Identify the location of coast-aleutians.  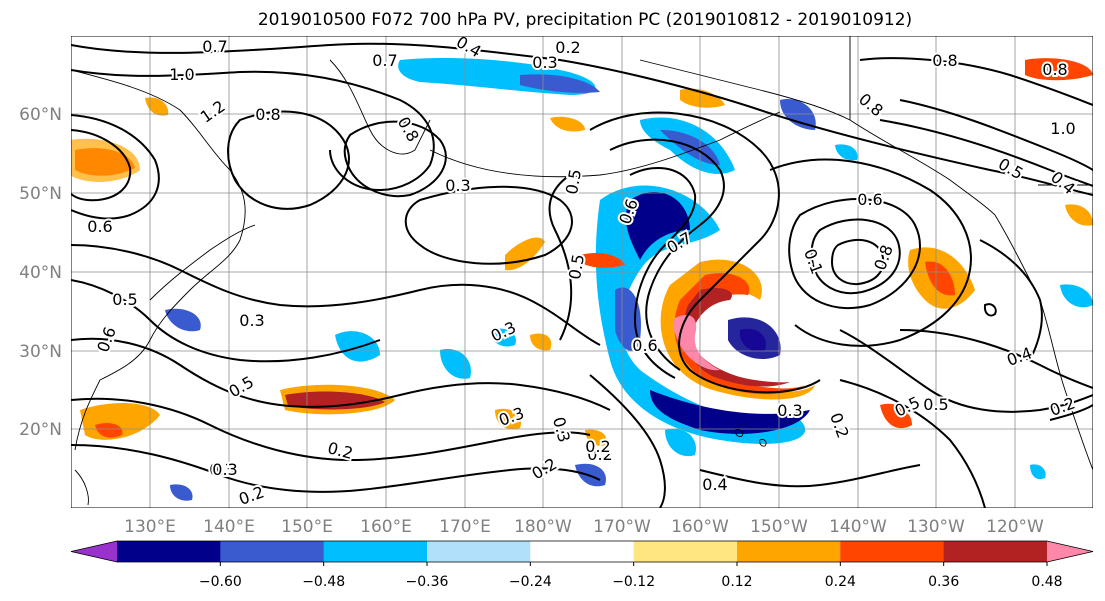
(605, 144).